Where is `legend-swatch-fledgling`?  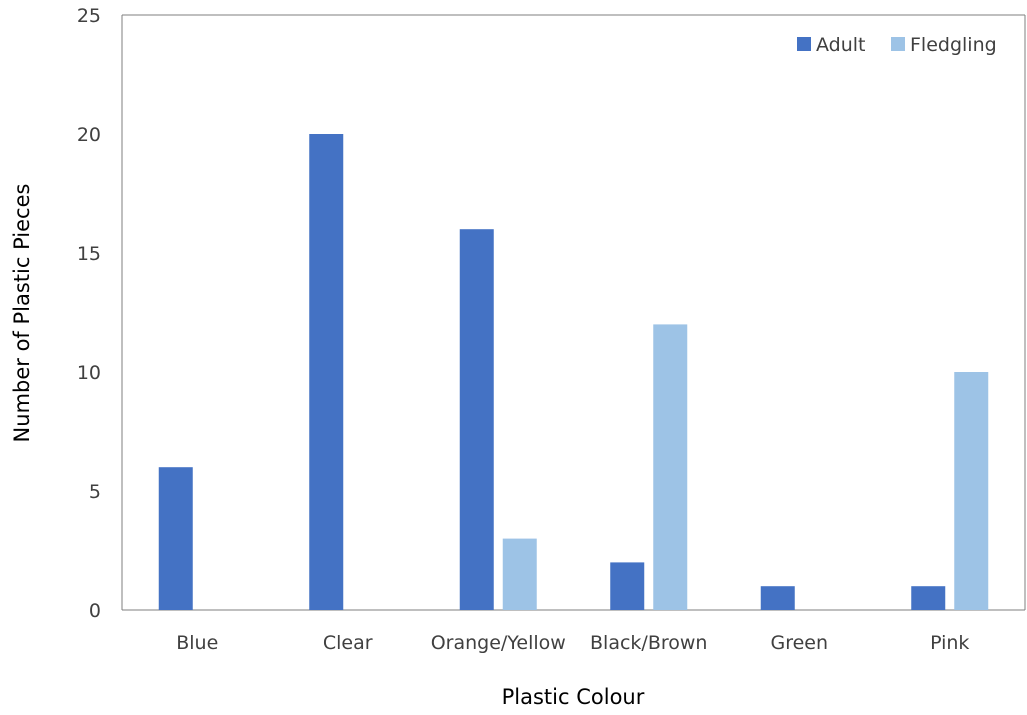 legend-swatch-fledgling is located at coordinates (898, 44).